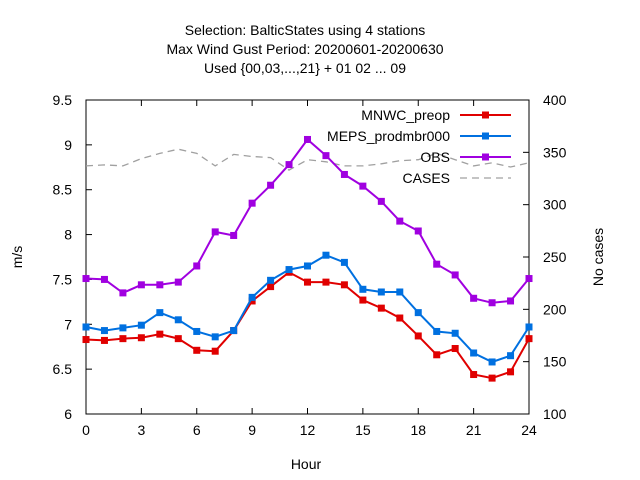  Describe the element at coordinates (305, 30) in the screenshot. I see `title-line-1: Selection: BalticStates using 4 stations` at that location.